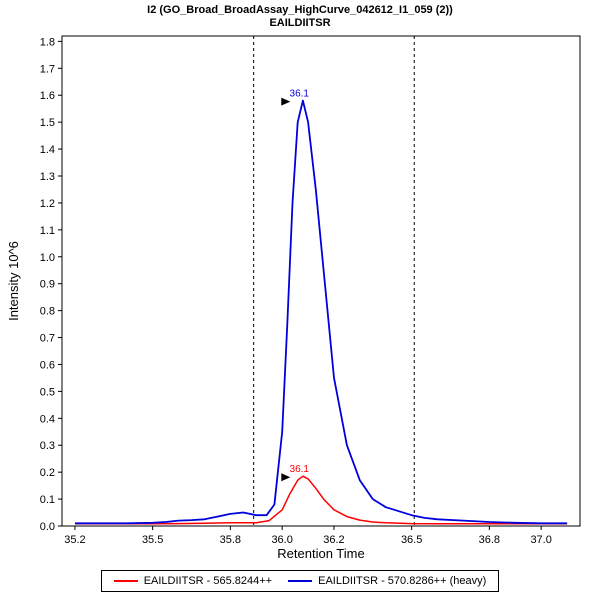 Image resolution: width=600 pixels, height=600 pixels. I want to click on y-tick-label: 0.1, so click(47, 500).